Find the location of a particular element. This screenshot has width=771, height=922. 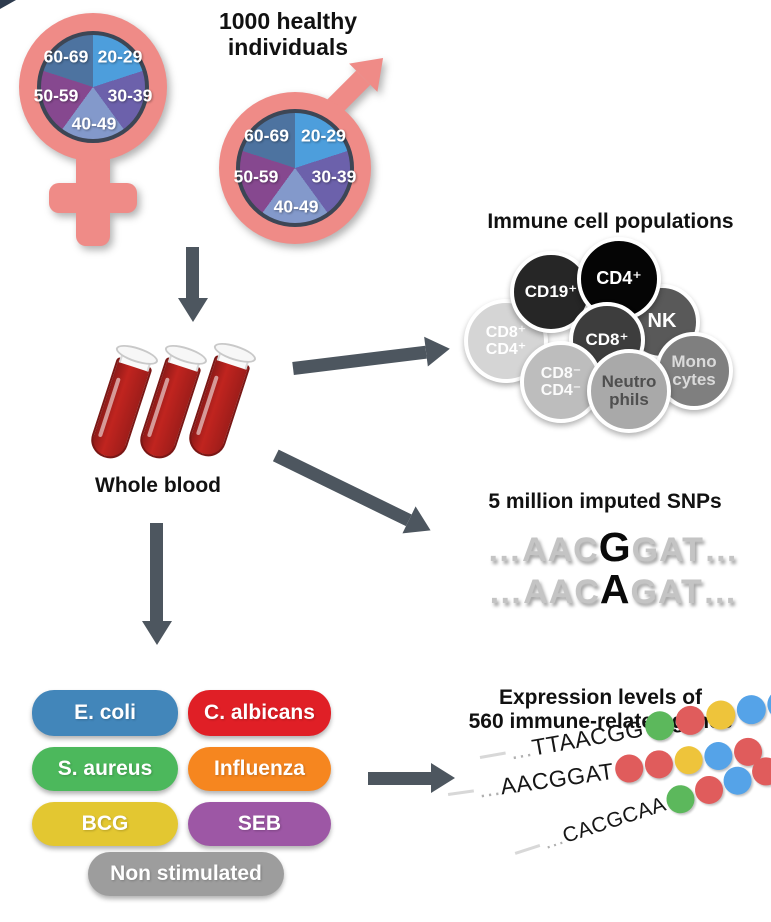

expression-title-line1: Expression levels of is located at coordinates (600, 697).